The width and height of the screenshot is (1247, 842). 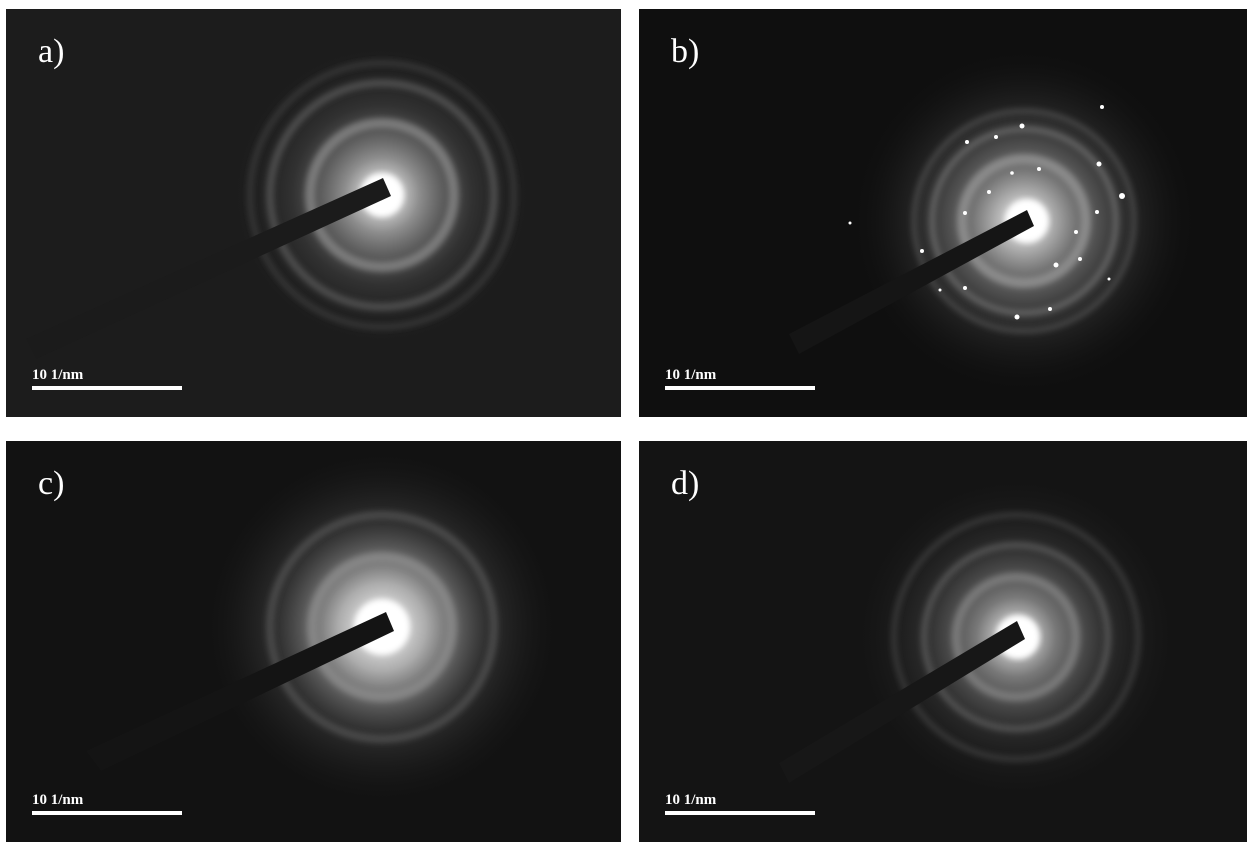 I want to click on panel-label: d), so click(x=685, y=483).